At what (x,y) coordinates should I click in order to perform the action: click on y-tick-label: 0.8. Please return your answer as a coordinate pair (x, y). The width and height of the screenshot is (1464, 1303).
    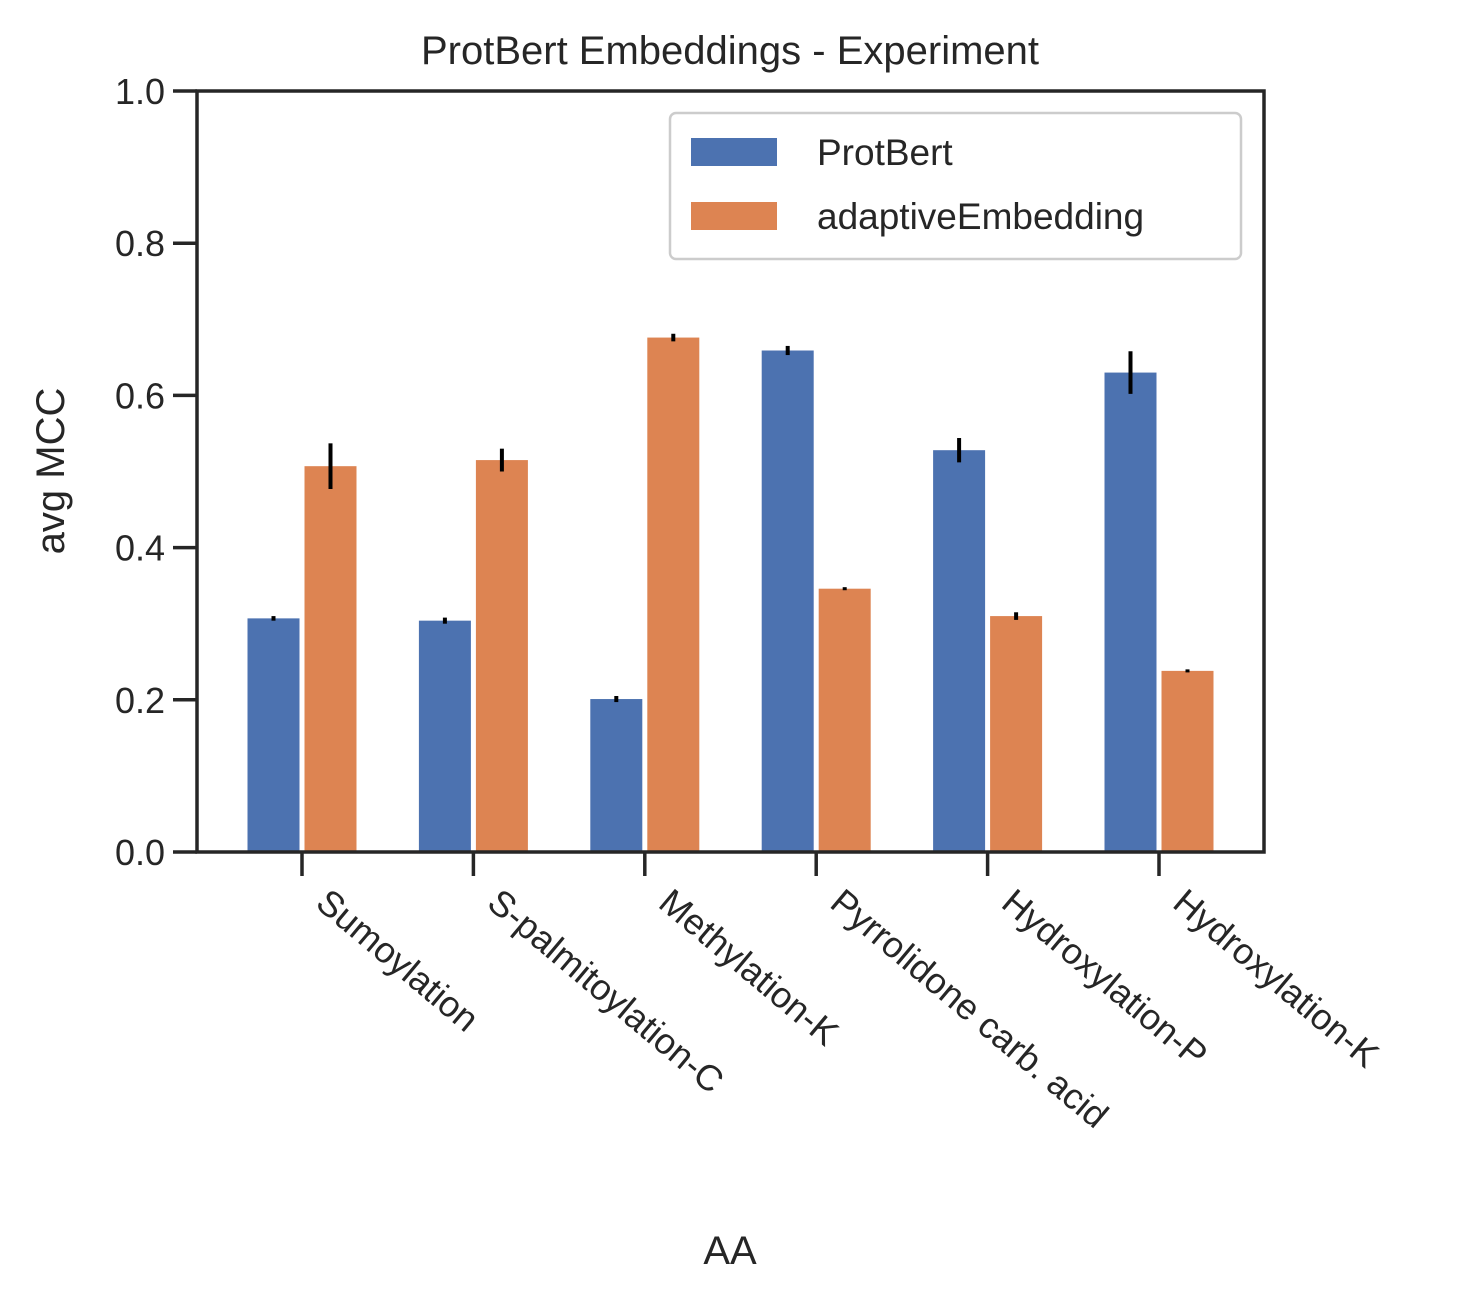
    Looking at the image, I should click on (140, 243).